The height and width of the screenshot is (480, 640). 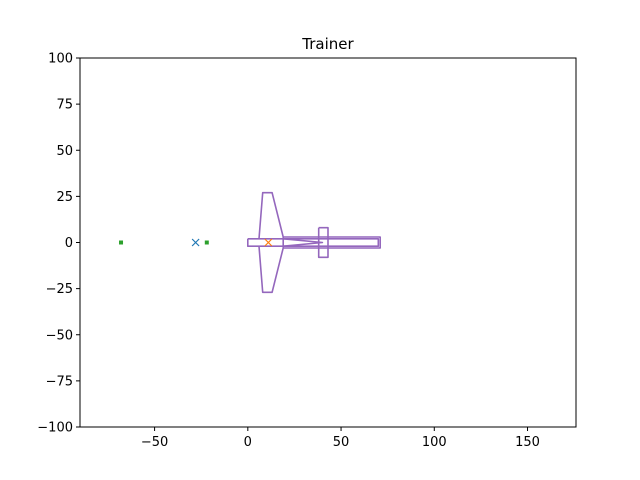 What do you see at coordinates (341, 442) in the screenshot?
I see `x-tick-label: 50` at bounding box center [341, 442].